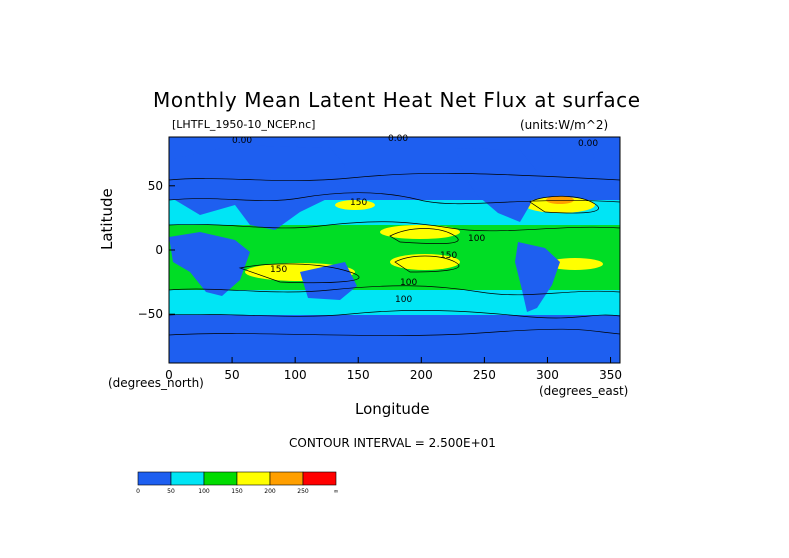 The height and width of the screenshot is (558, 789). I want to click on greenland-landmass, so click(571, 156).